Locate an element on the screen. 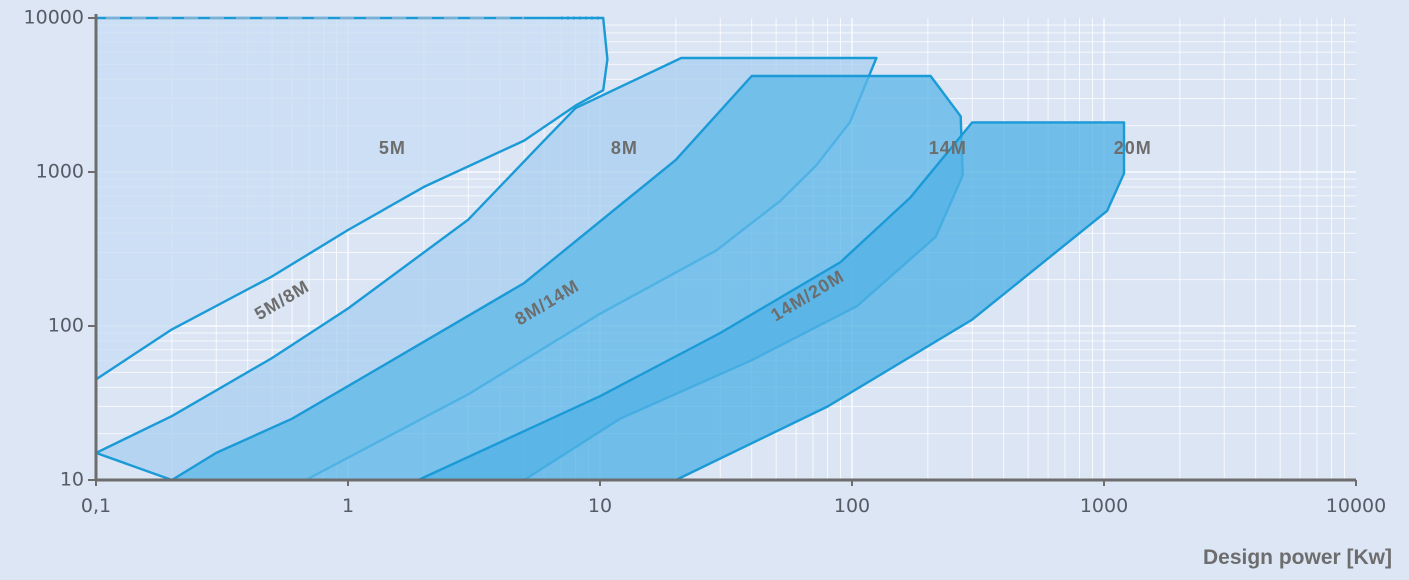 The width and height of the screenshot is (1409, 580). y-tick-label: 100 is located at coordinates (66, 326).